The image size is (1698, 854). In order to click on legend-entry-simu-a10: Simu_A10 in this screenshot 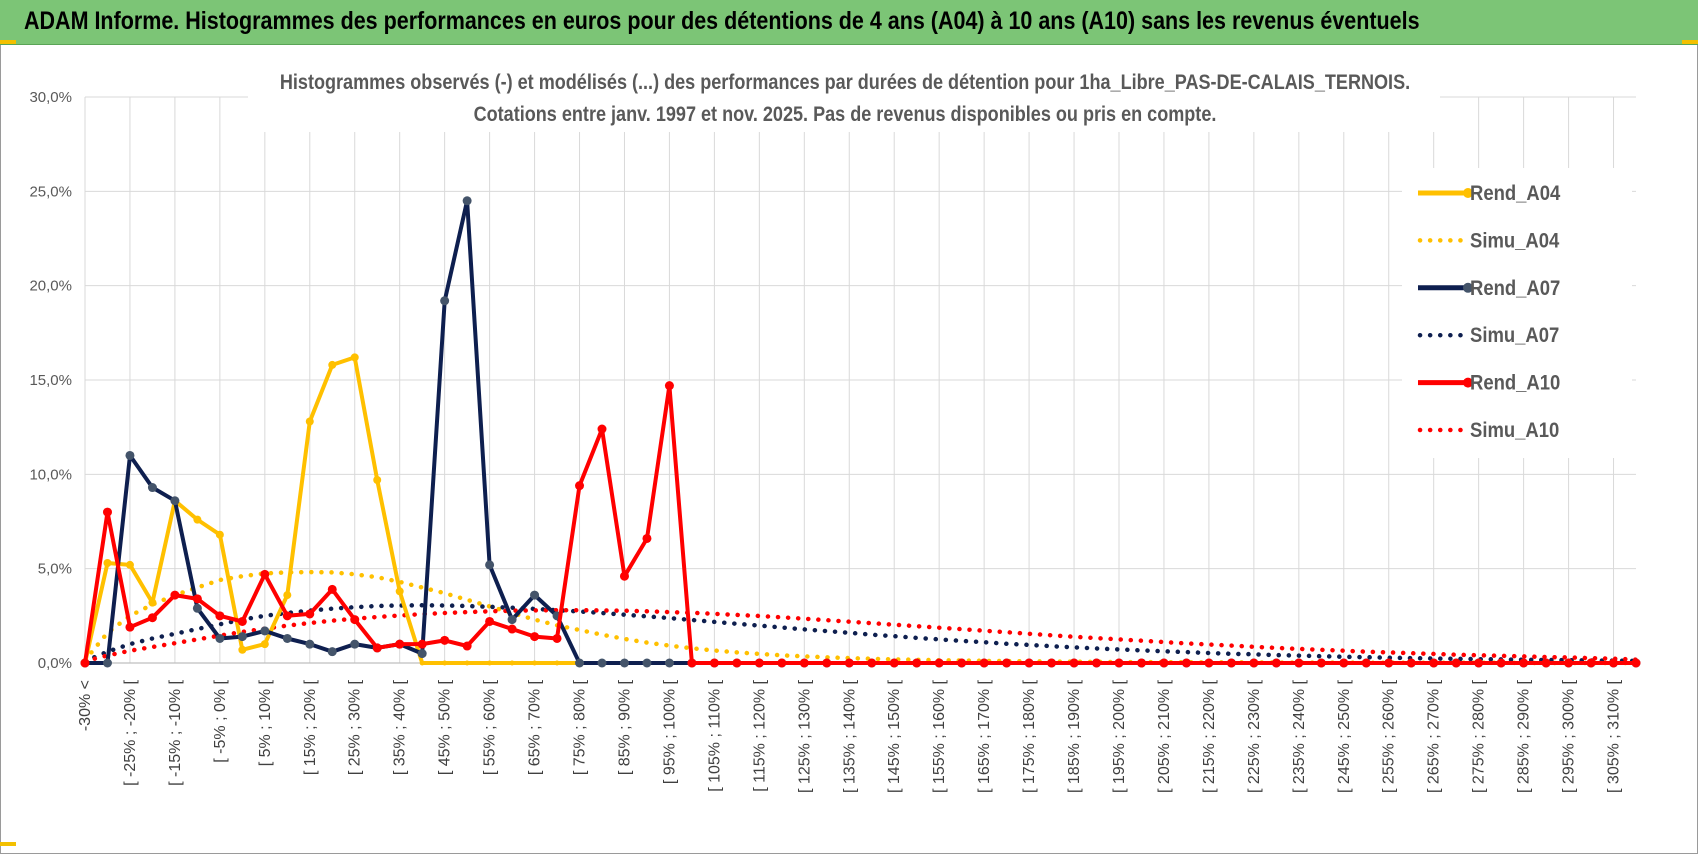, I will do `click(1488, 430)`.